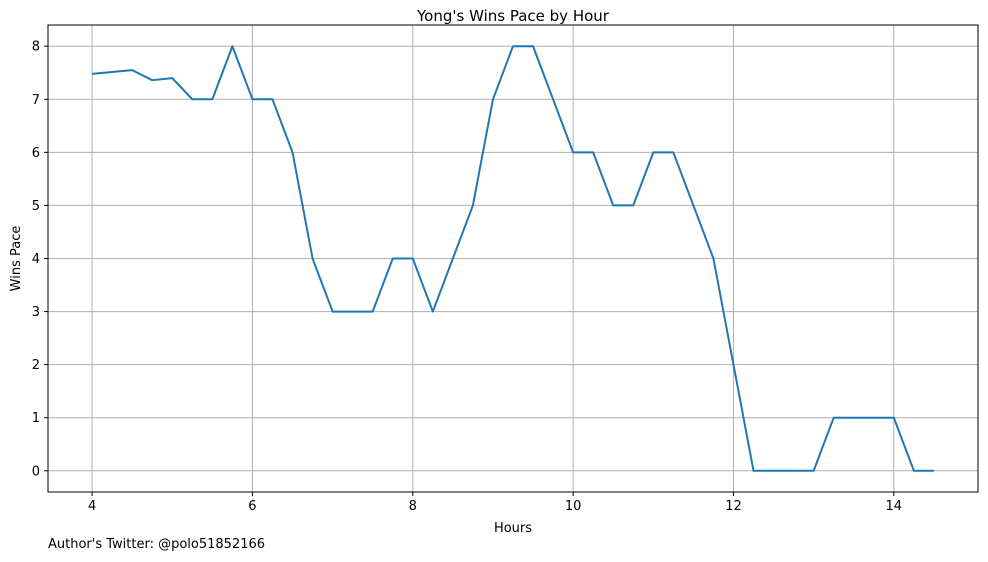 The image size is (988, 562). I want to click on x-tick-label: 12, so click(733, 506).